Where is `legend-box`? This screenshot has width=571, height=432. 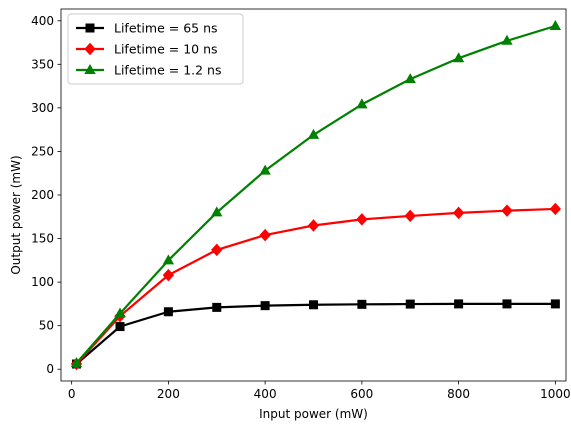
legend-box is located at coordinates (155, 49).